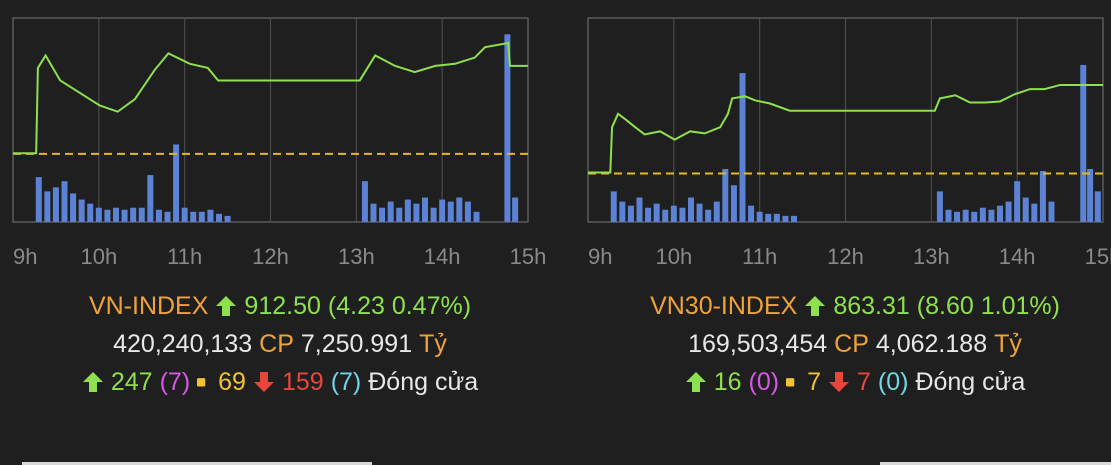 This screenshot has width=1111, height=465. I want to click on unchanged: 7, so click(814, 381).